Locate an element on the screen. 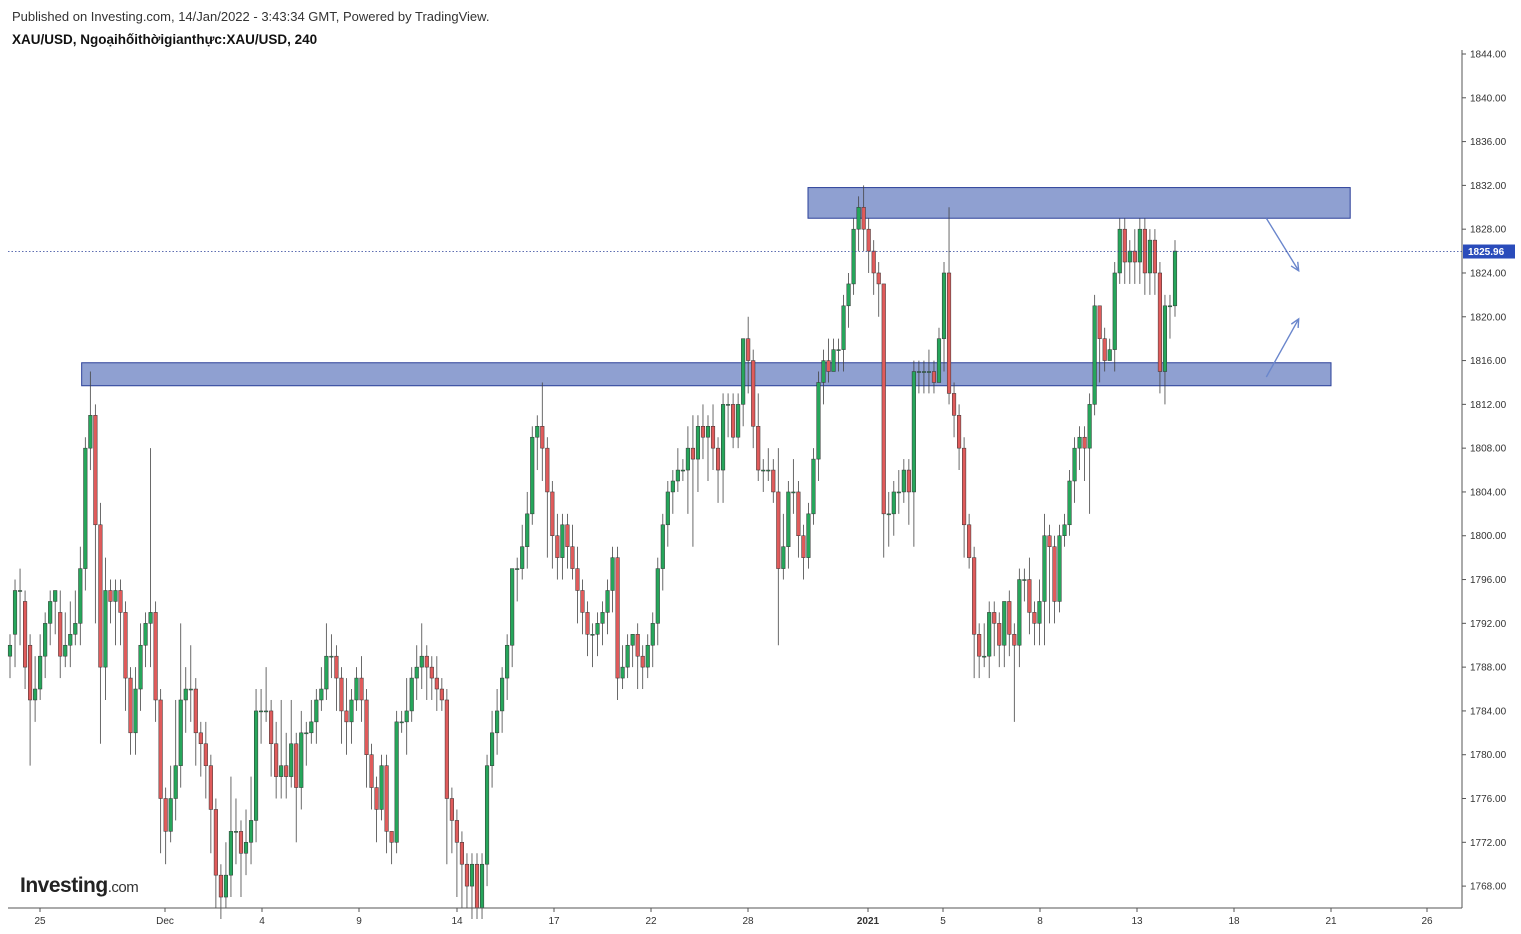 Image resolution: width=1521 pixels, height=934 pixels. sr-zone is located at coordinates (1079, 203).